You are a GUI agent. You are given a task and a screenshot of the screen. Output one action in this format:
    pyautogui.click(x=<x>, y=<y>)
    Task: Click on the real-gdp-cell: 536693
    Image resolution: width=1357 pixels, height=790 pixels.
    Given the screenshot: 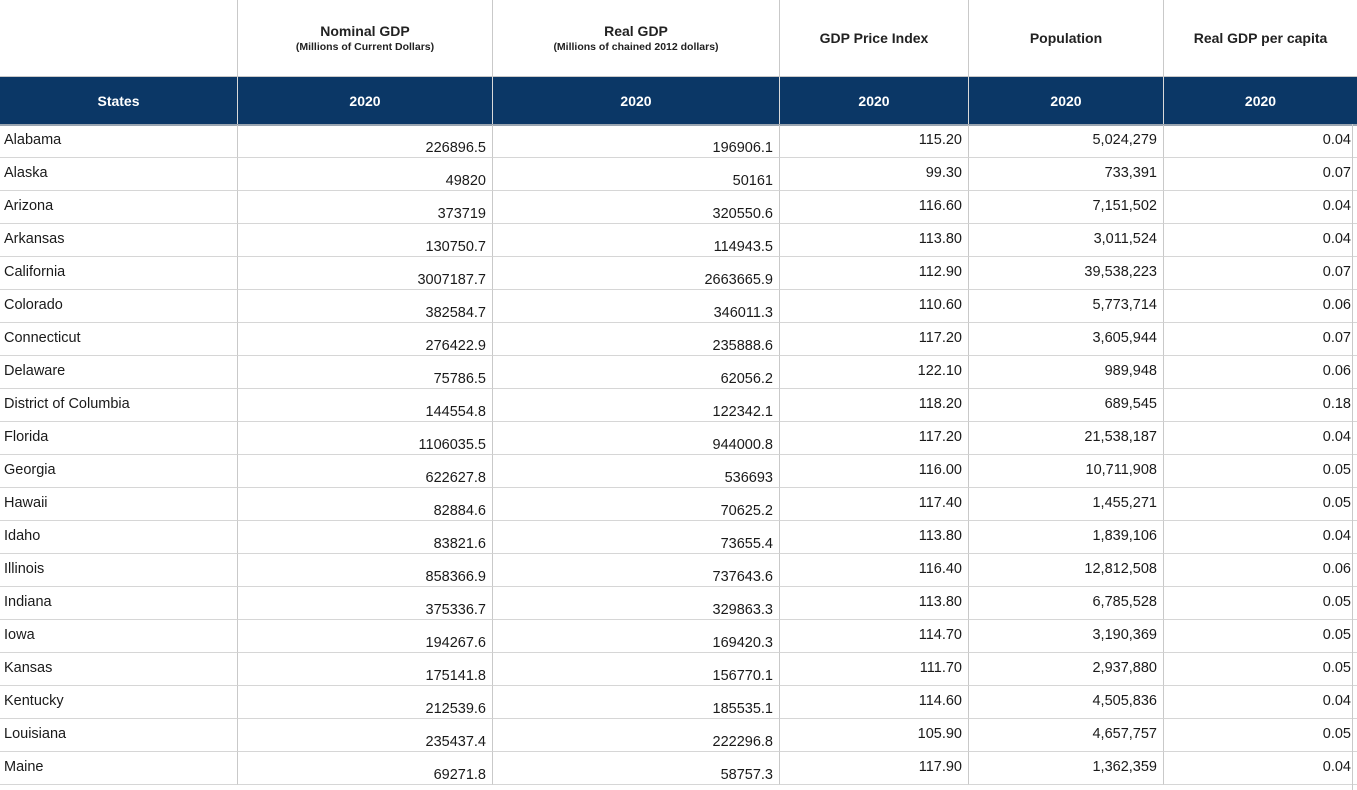 What is the action you would take?
    pyautogui.click(x=636, y=471)
    